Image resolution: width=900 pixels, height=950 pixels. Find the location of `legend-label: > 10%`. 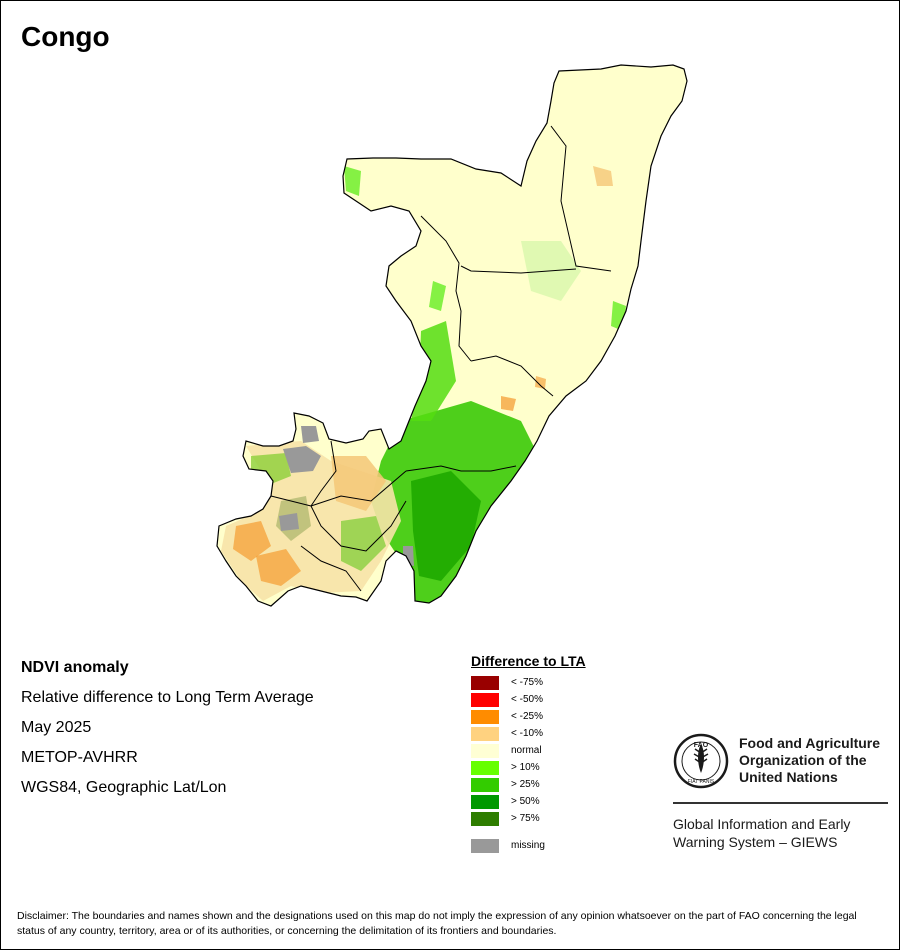

legend-label: > 10% is located at coordinates (525, 767).